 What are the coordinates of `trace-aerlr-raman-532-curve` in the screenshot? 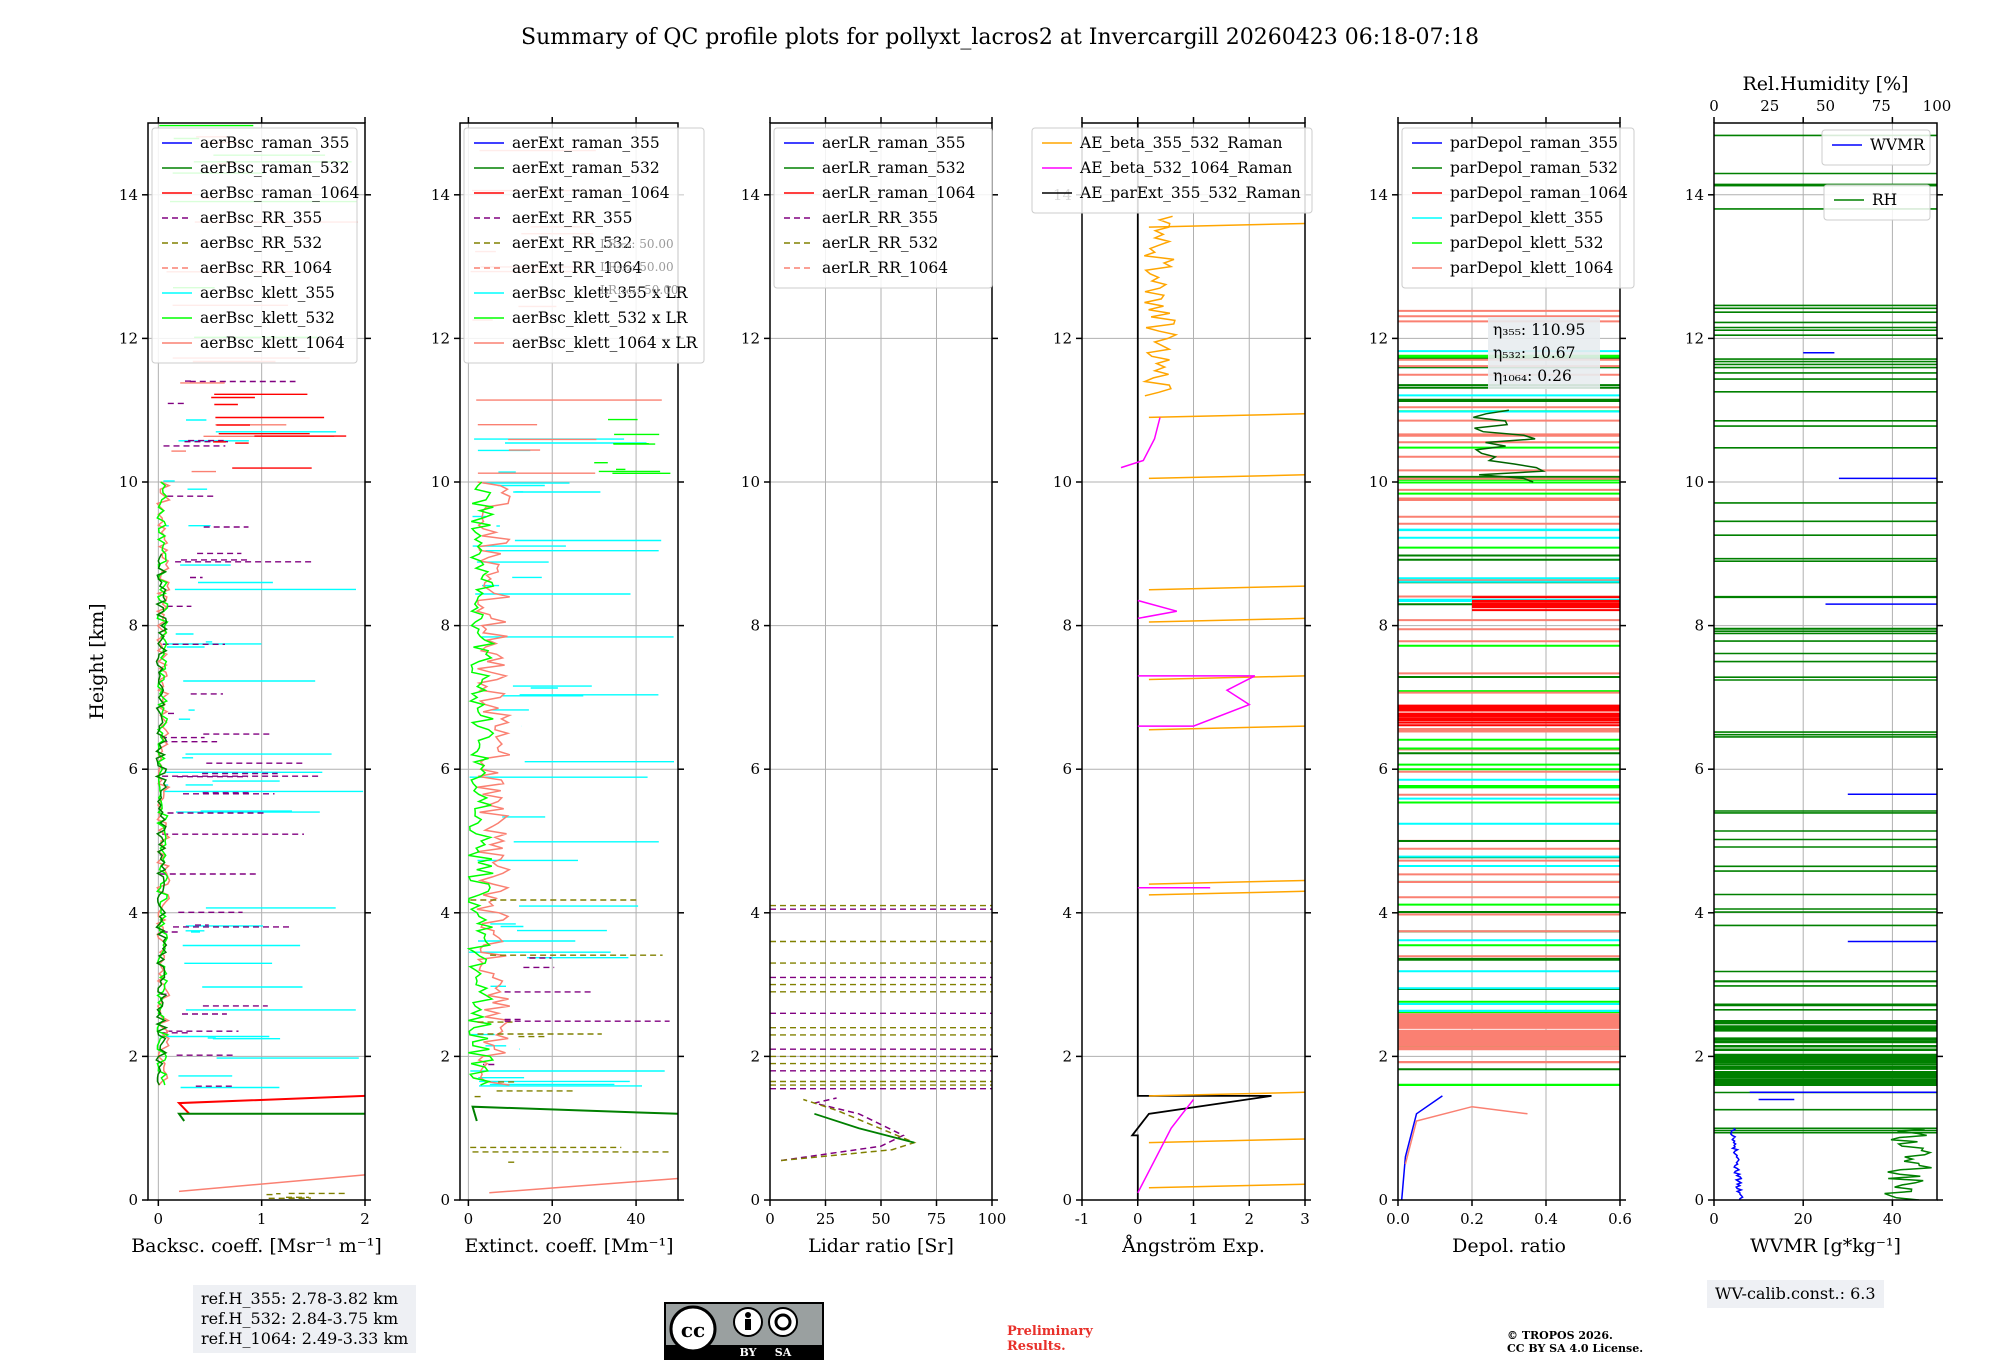 It's located at (864, 1128).